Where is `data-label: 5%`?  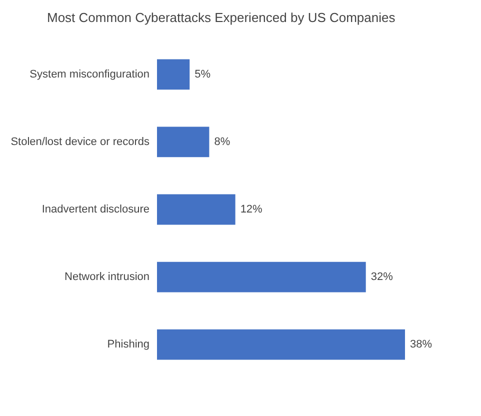 data-label: 5% is located at coordinates (202, 74).